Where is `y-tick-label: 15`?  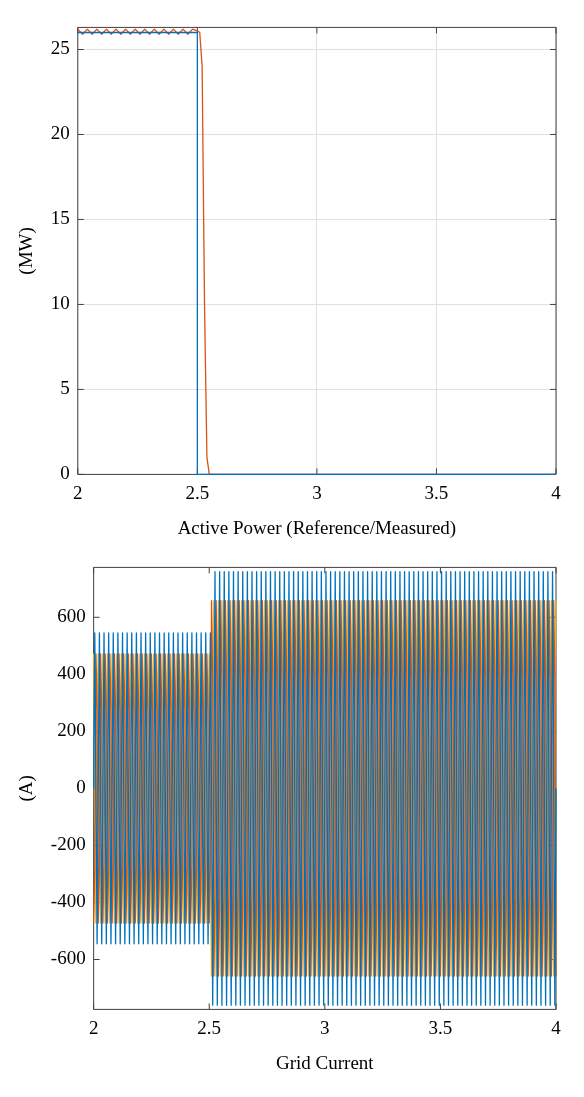
y-tick-label: 15 is located at coordinates (60, 218).